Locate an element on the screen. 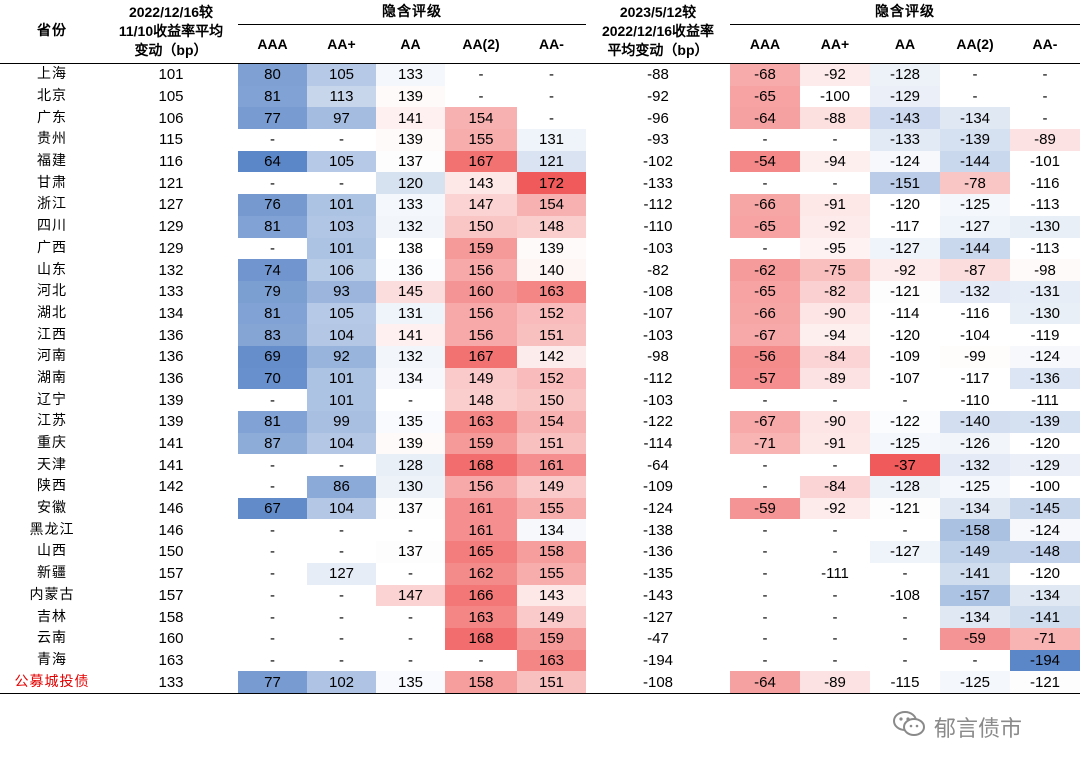 This screenshot has height=773, width=1080. implied-rating-1-cell: 151 is located at coordinates (551, 335).